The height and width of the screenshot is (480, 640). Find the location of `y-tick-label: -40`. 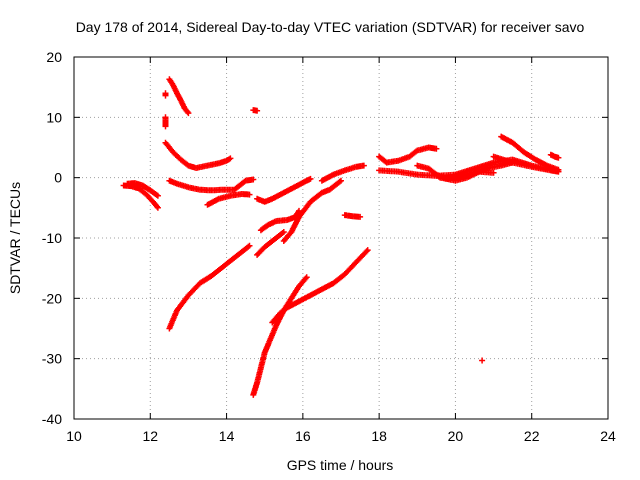

y-tick-label: -40 is located at coordinates (52, 419).